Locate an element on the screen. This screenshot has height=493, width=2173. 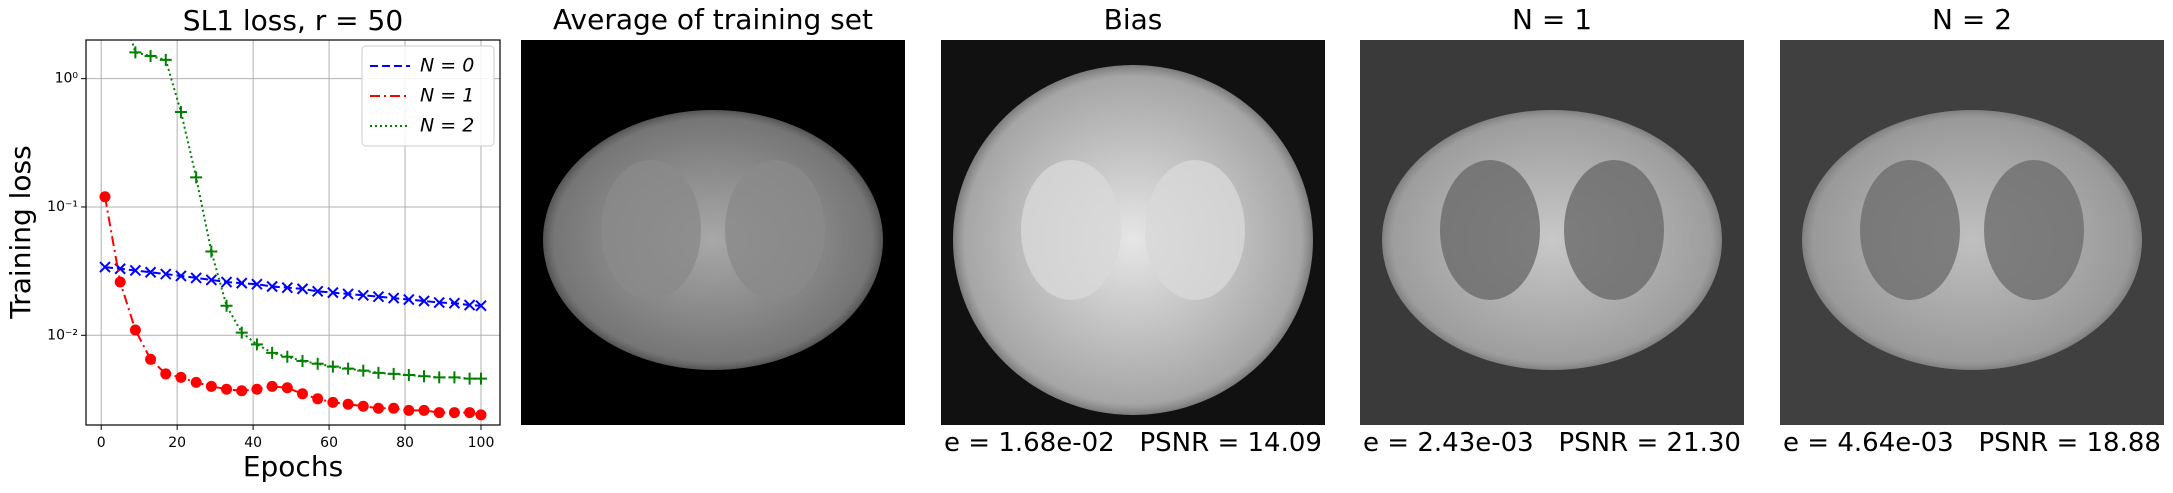
y-axis-label: Training loss is located at coordinates (20, 232).